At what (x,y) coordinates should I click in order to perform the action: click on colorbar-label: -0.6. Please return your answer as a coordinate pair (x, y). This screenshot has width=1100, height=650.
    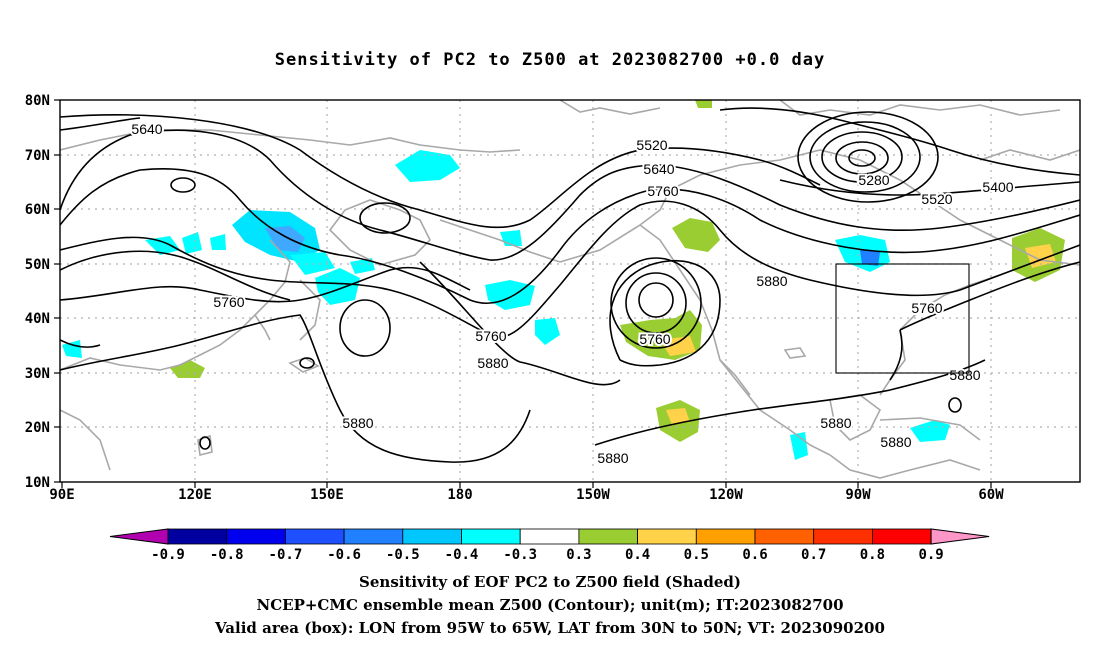
    Looking at the image, I should click on (344, 555).